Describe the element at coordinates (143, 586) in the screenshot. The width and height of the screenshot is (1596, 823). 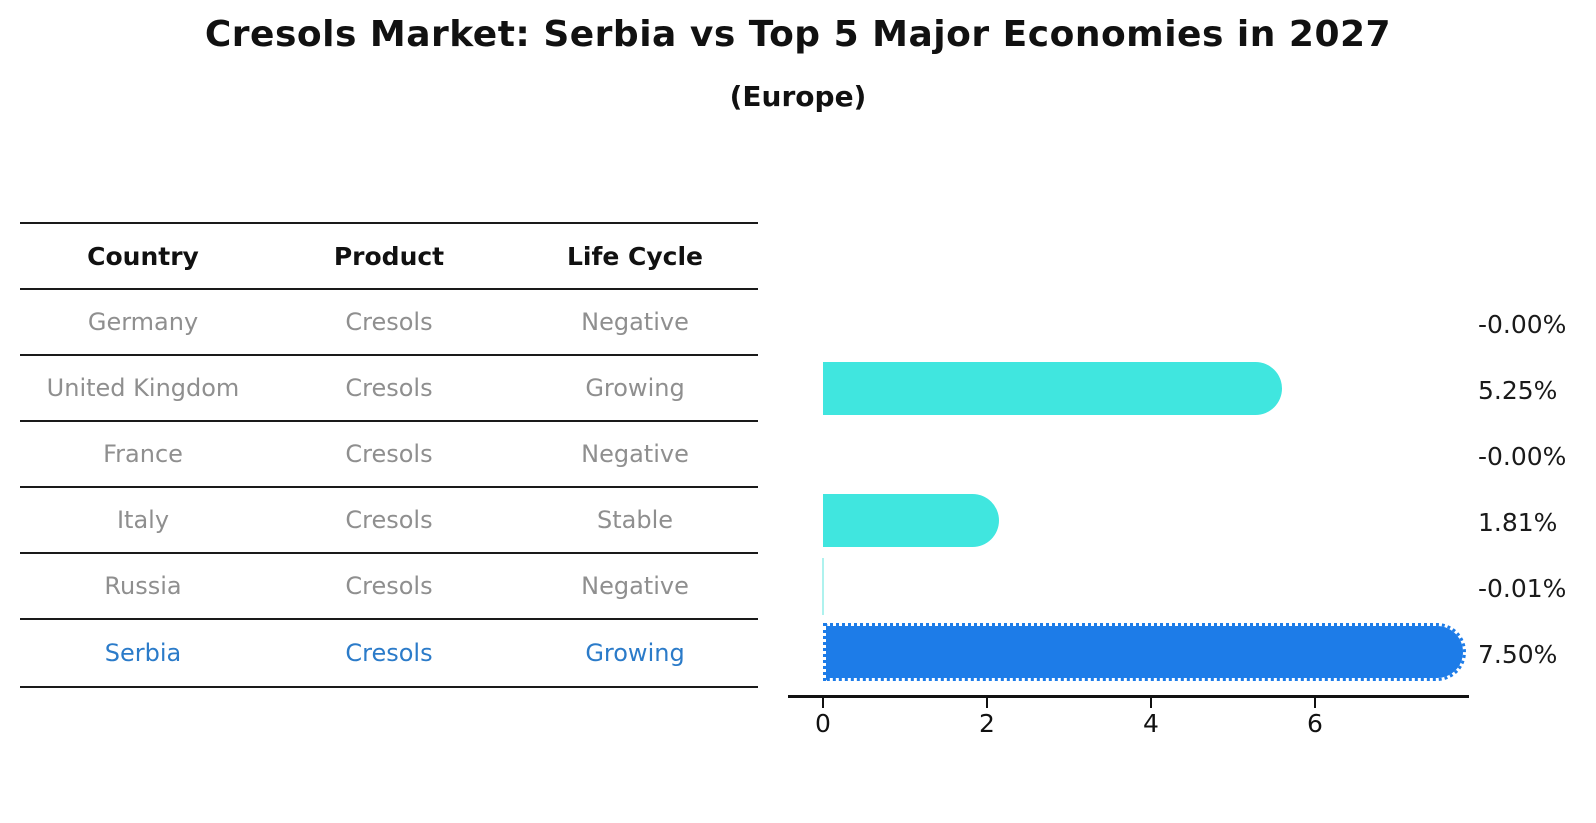
I see `cell-country: Russia` at that location.